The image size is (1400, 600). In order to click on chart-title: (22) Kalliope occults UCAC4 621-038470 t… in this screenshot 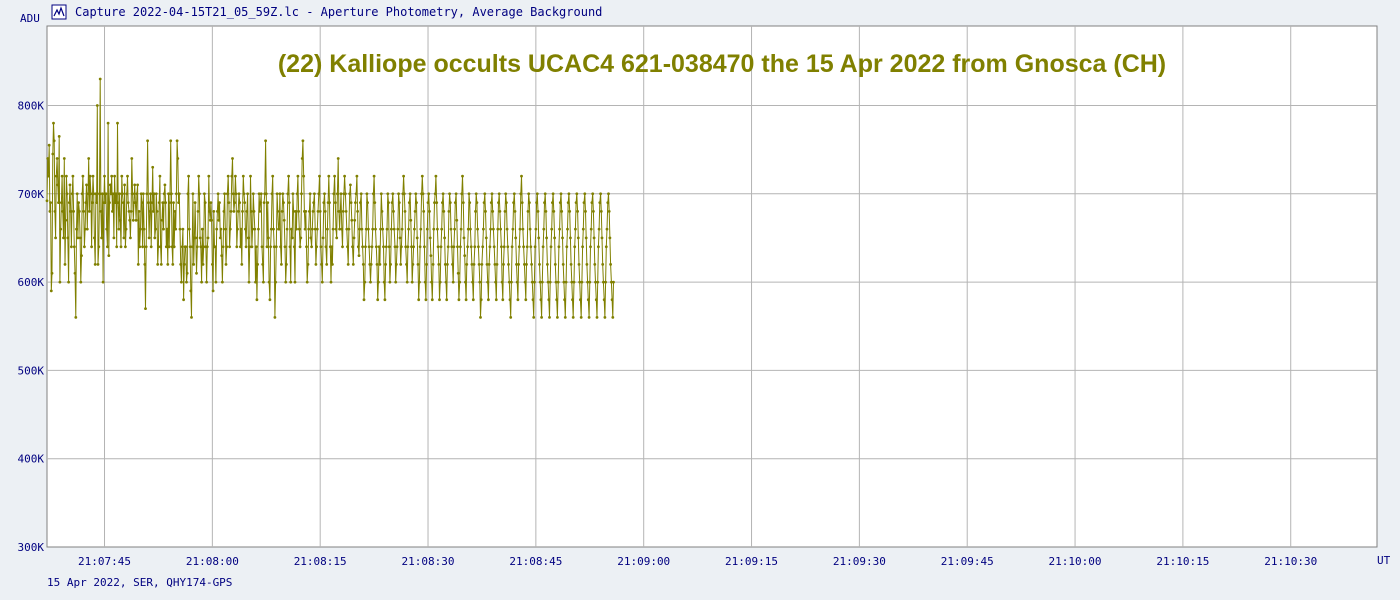, I will do `click(722, 64)`.